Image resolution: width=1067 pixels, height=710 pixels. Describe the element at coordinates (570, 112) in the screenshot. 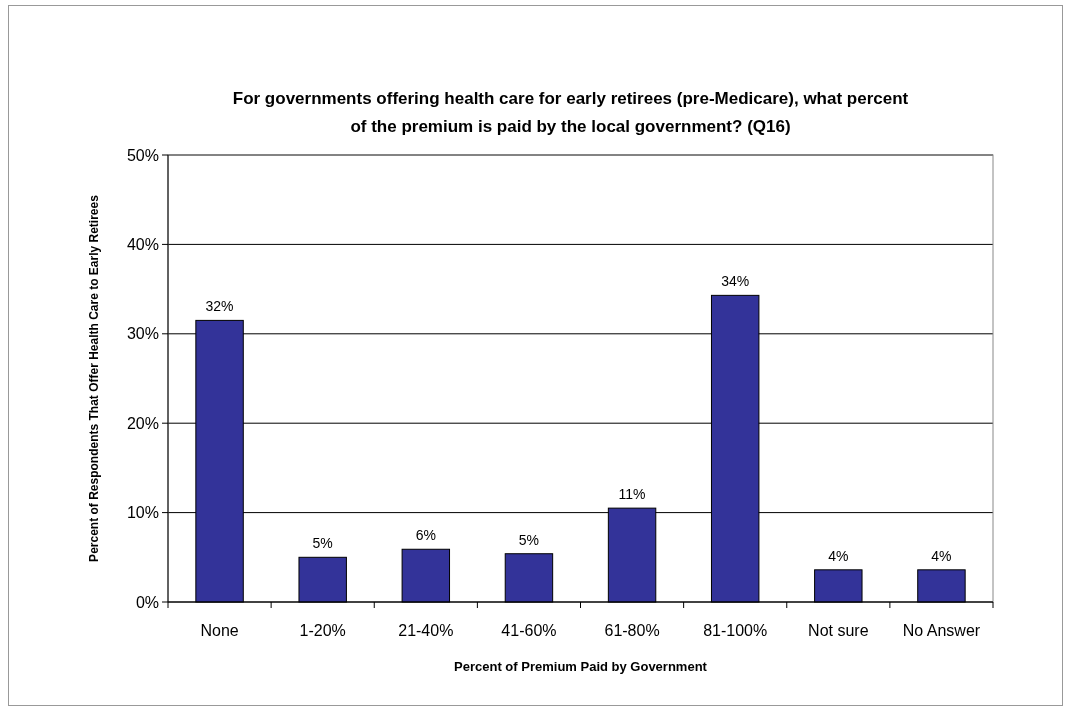

I see `chart-title: For governments offering health care for early retirees (pre-Medicare), what percent of the premium is paid by the local government? (Q16)` at that location.